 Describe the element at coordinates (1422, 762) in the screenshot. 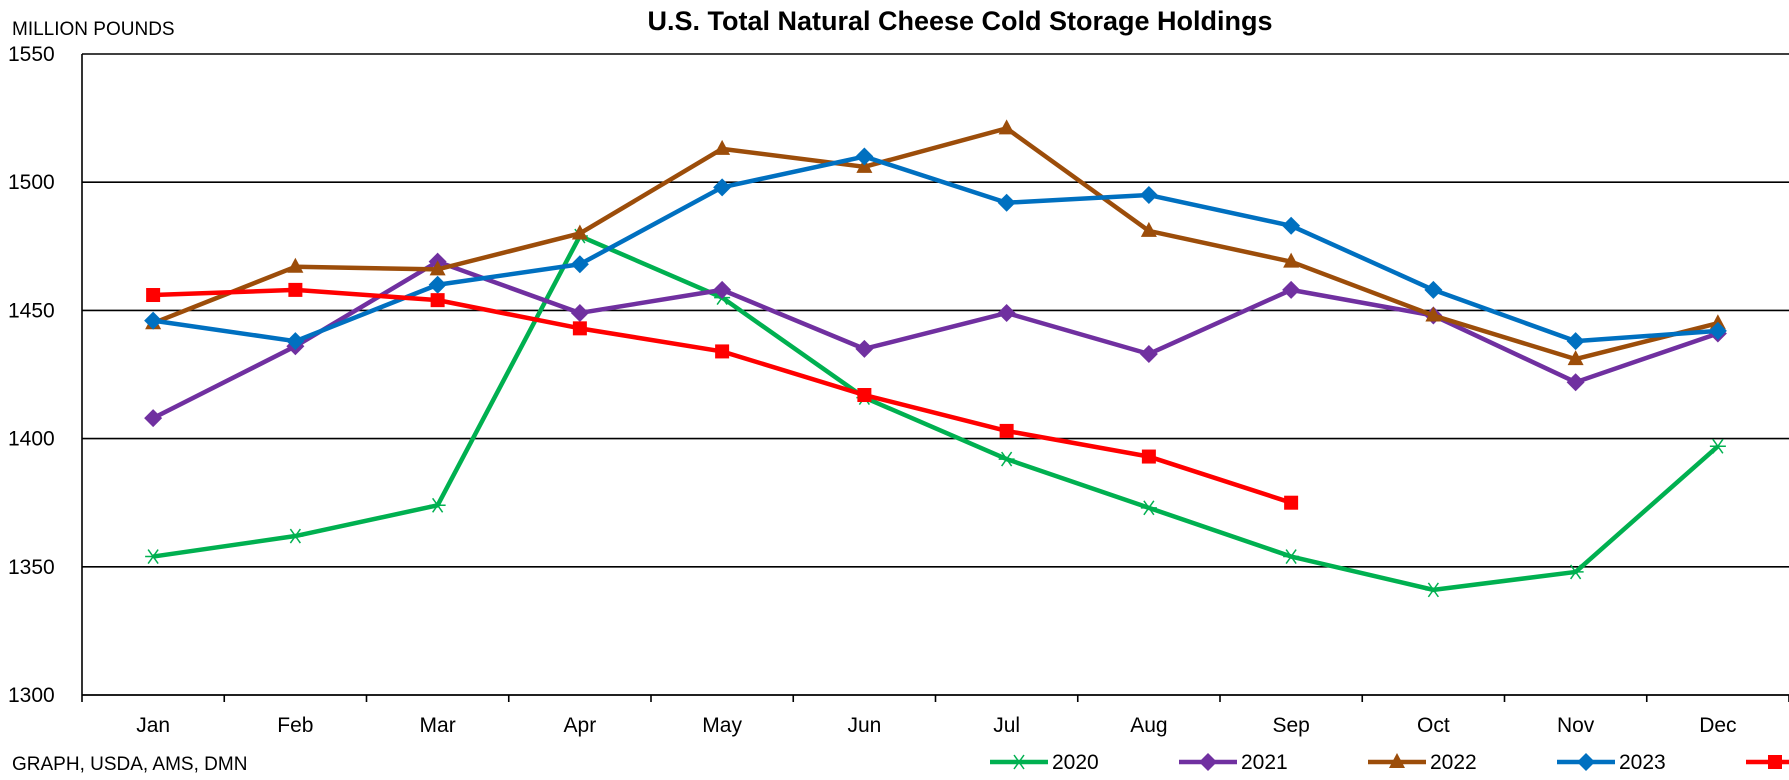

I see `legend-item-2022: 2022` at that location.